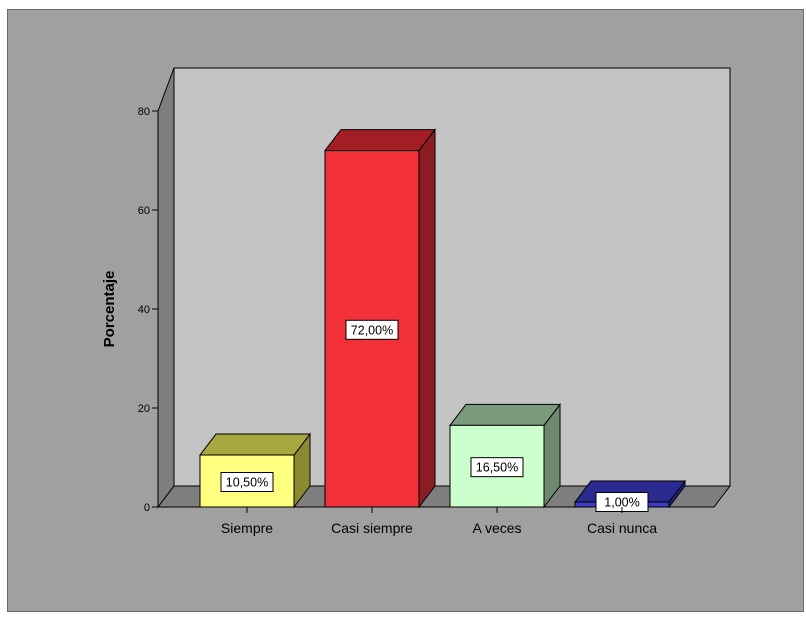 This screenshot has width=806, height=621. What do you see at coordinates (622, 528) in the screenshot?
I see `x-category-label: Casi nunca` at bounding box center [622, 528].